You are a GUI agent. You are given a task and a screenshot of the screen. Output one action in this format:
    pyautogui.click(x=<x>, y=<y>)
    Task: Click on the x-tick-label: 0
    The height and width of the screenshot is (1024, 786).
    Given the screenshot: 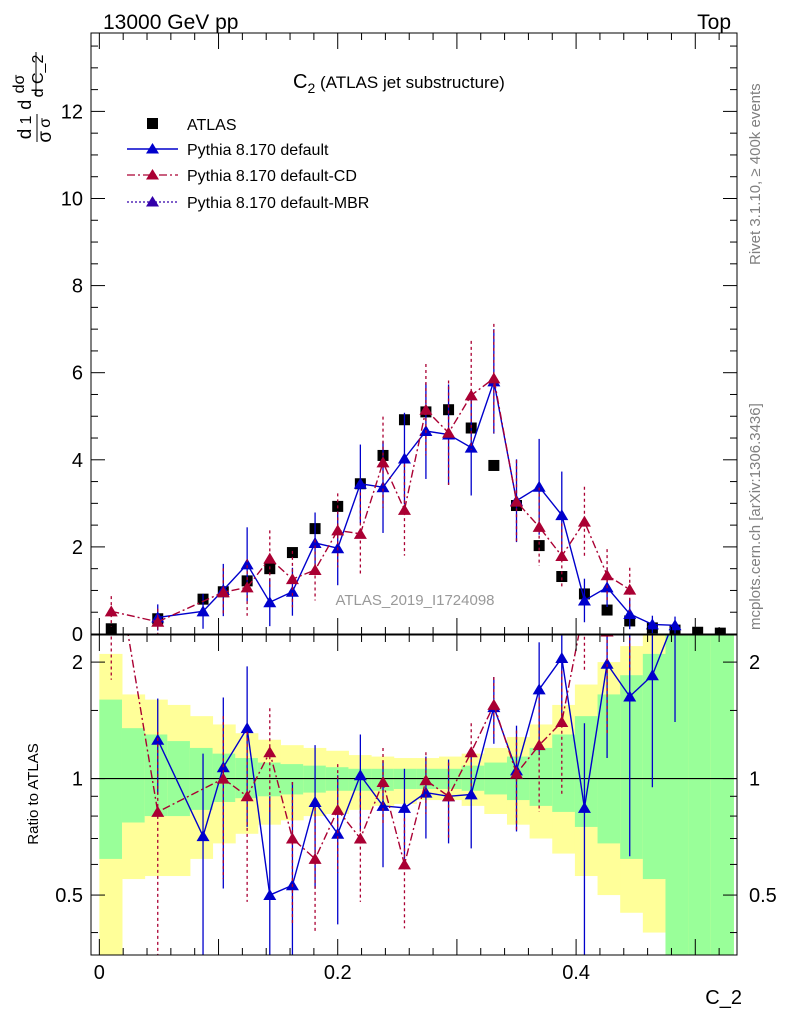 What is the action you would take?
    pyautogui.click(x=99, y=973)
    